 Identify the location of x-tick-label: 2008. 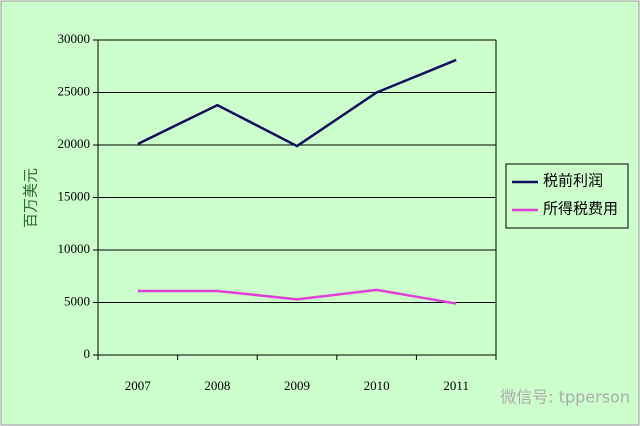
(217, 385).